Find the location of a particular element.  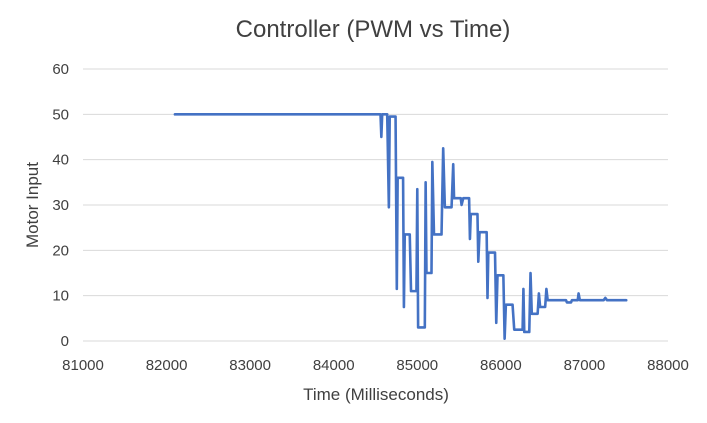

y-axis-ticks: 0 10 20 30 40 50 60 is located at coordinates (60, 205).